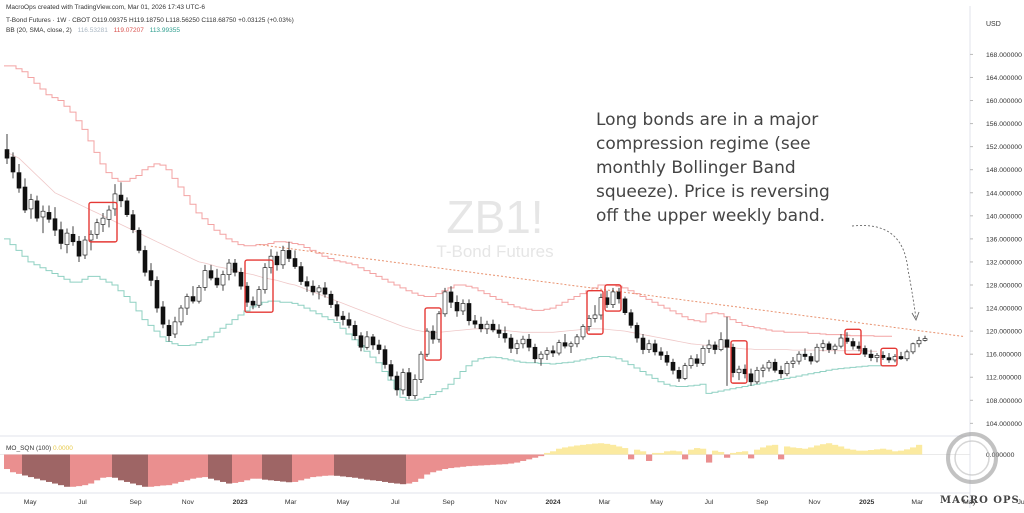 The image size is (1024, 513). I want to click on x-tick-label: May, so click(969, 502).